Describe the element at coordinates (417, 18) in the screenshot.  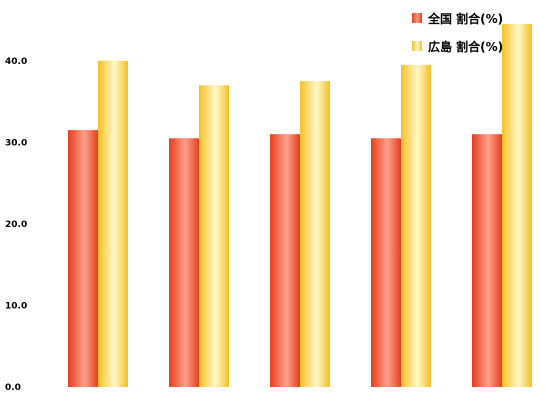
I see `legend-swatch-national` at that location.